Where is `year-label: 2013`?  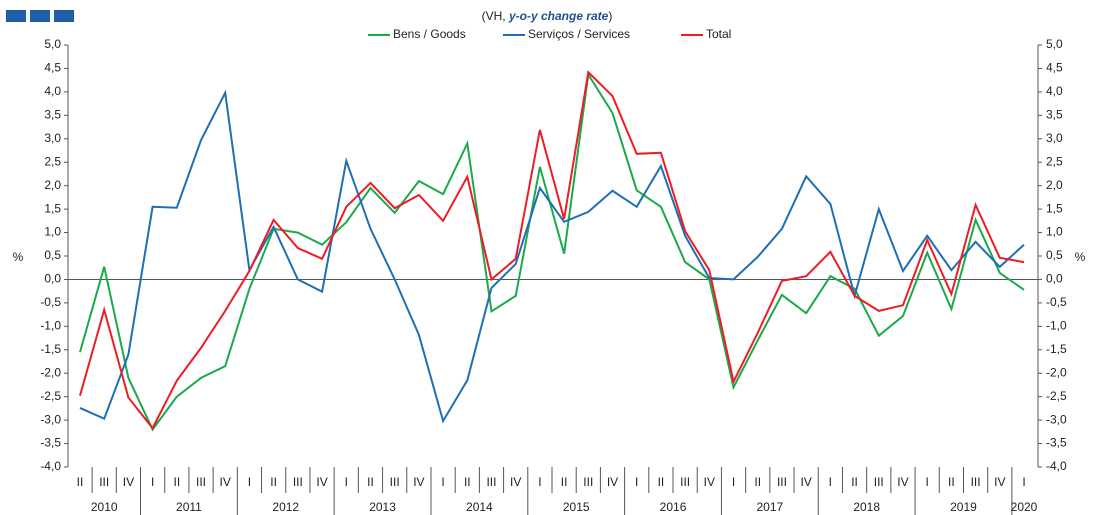 year-label: 2013 is located at coordinates (382, 507).